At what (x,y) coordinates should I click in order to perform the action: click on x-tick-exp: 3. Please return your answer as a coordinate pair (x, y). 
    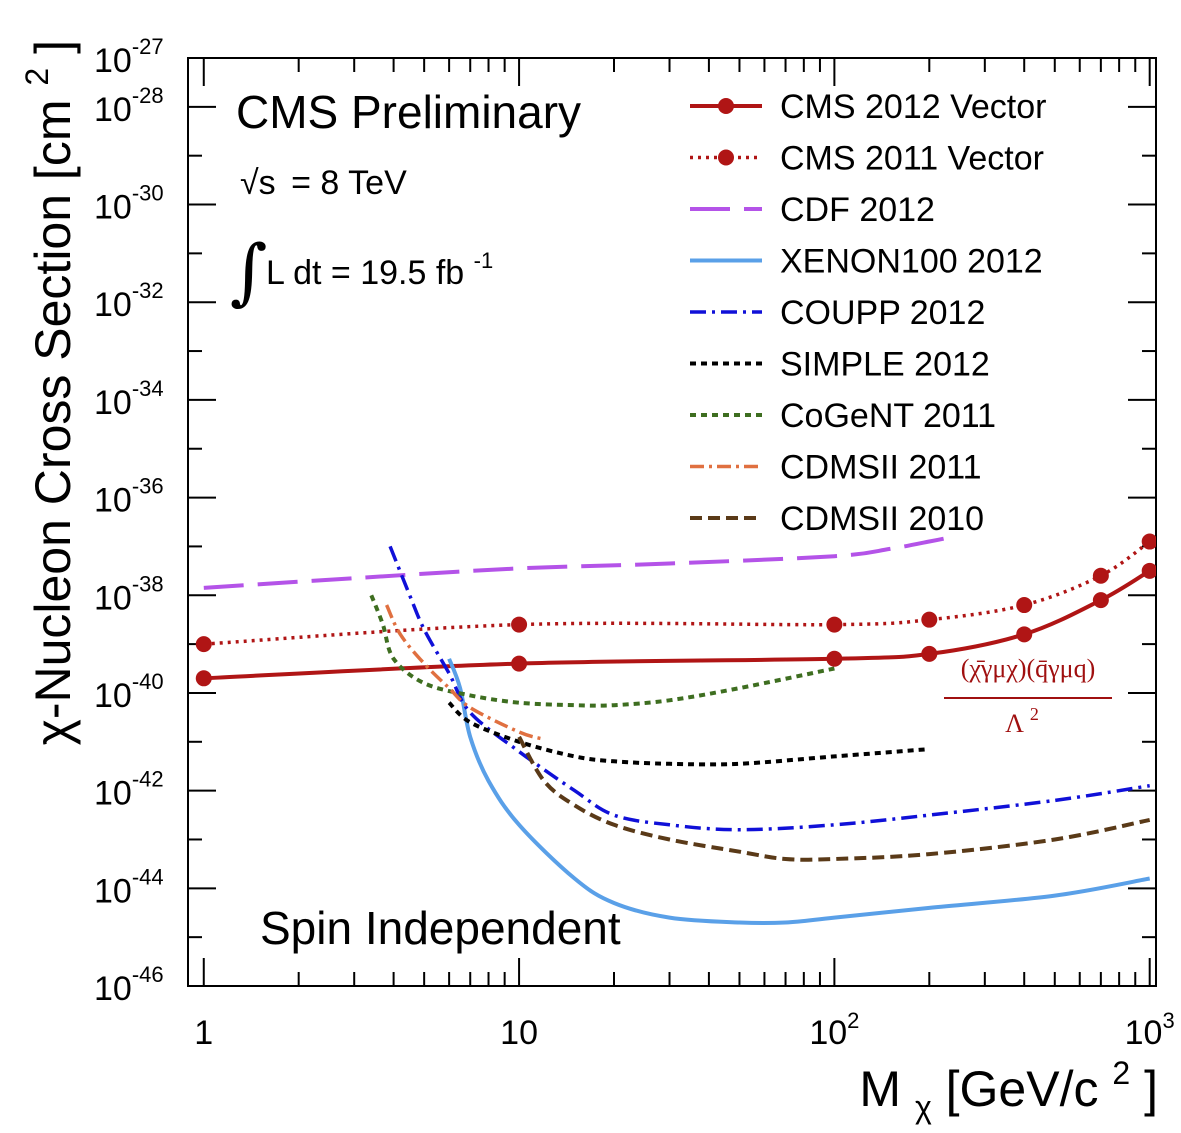
    Looking at the image, I should click on (1168, 1020).